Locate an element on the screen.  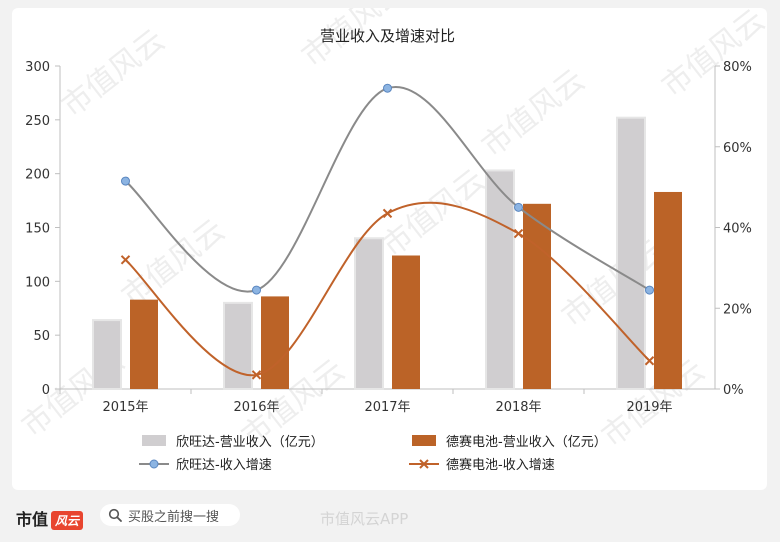
chart-title: 营业收入及增速对比 is located at coordinates (387, 36).